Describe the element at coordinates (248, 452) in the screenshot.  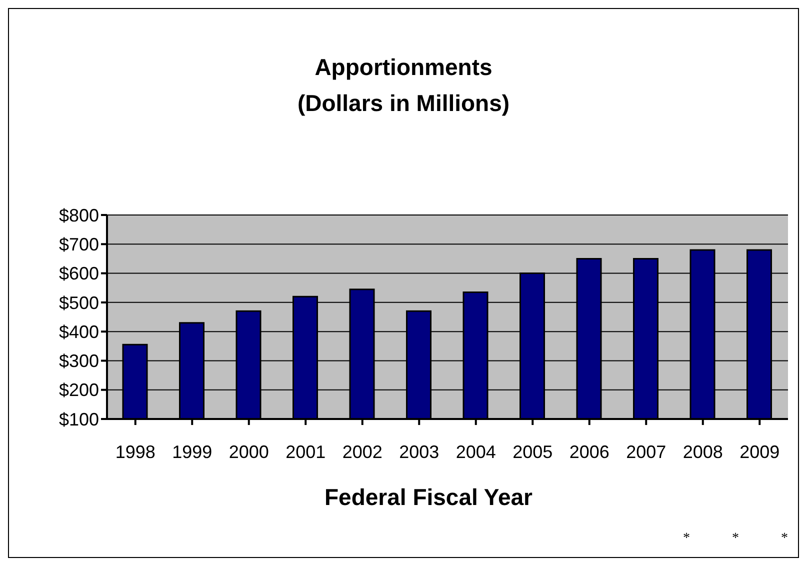
I see `x-tick-label: 2000` at that location.